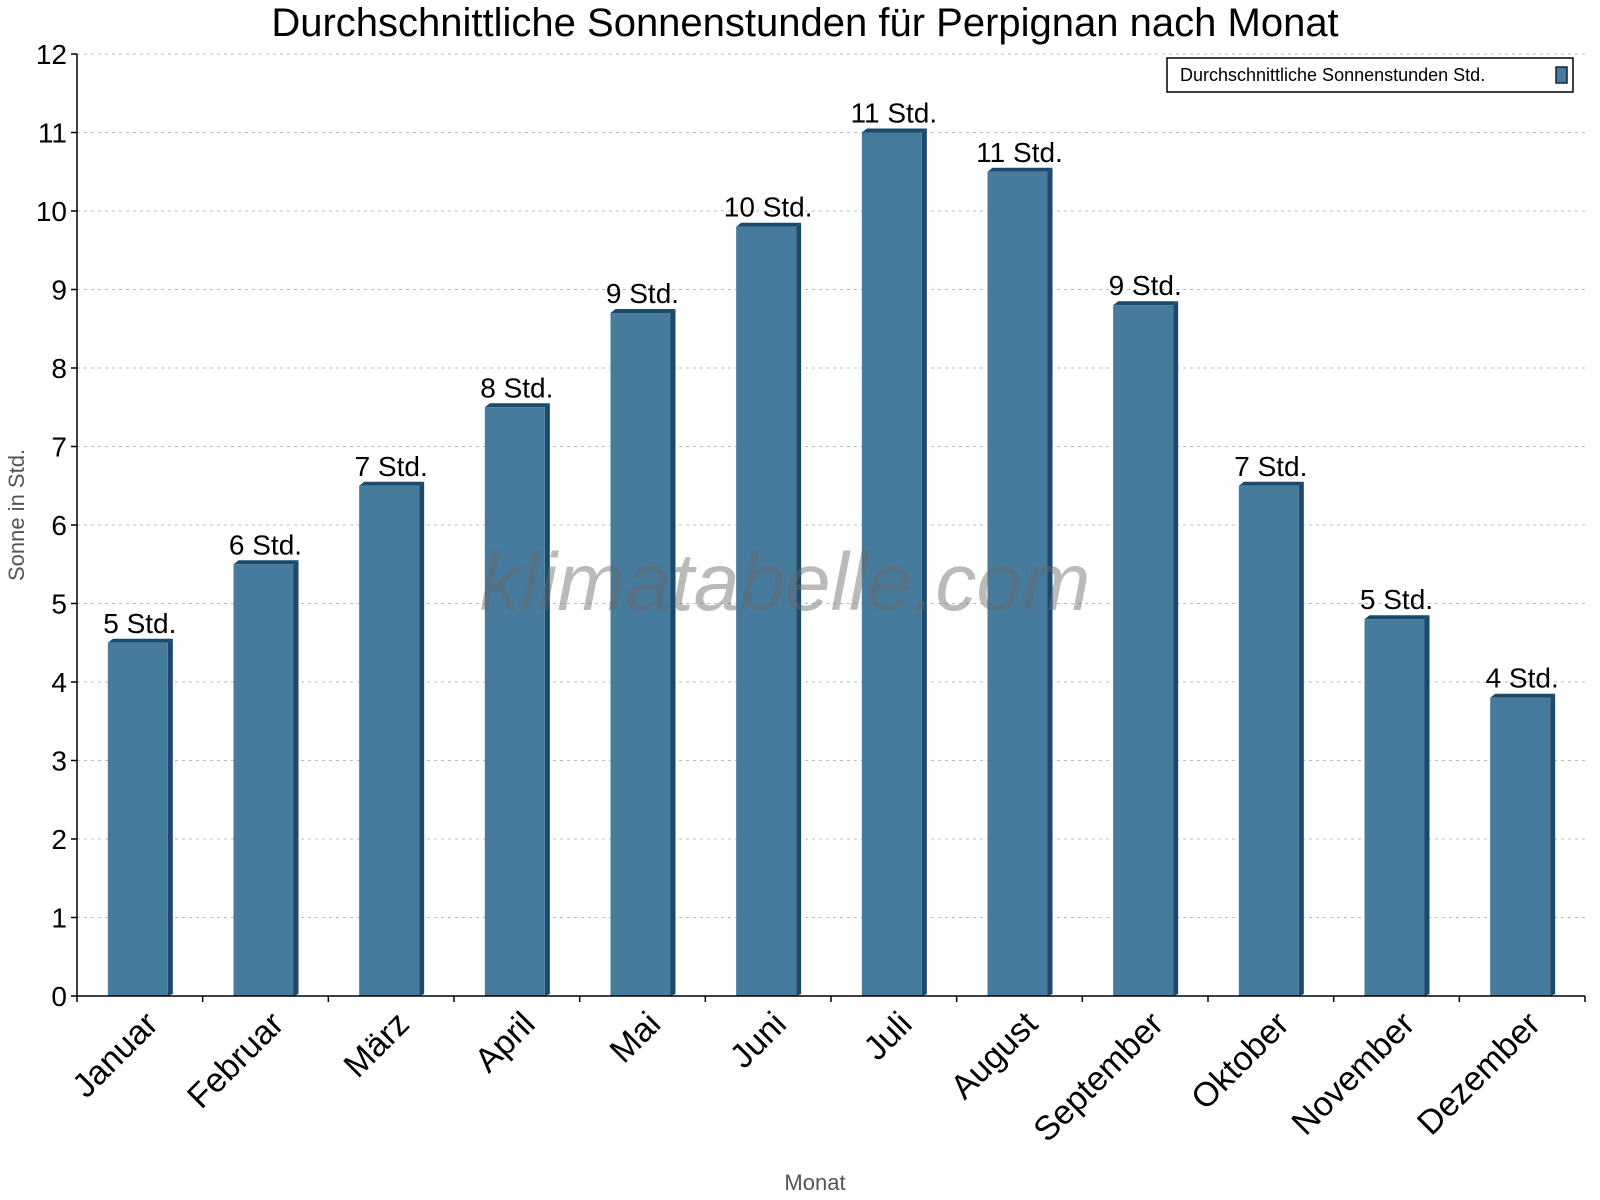 The width and height of the screenshot is (1600, 1200). Describe the element at coordinates (1353, 1074) in the screenshot. I see `x-tick-label: November` at that location.